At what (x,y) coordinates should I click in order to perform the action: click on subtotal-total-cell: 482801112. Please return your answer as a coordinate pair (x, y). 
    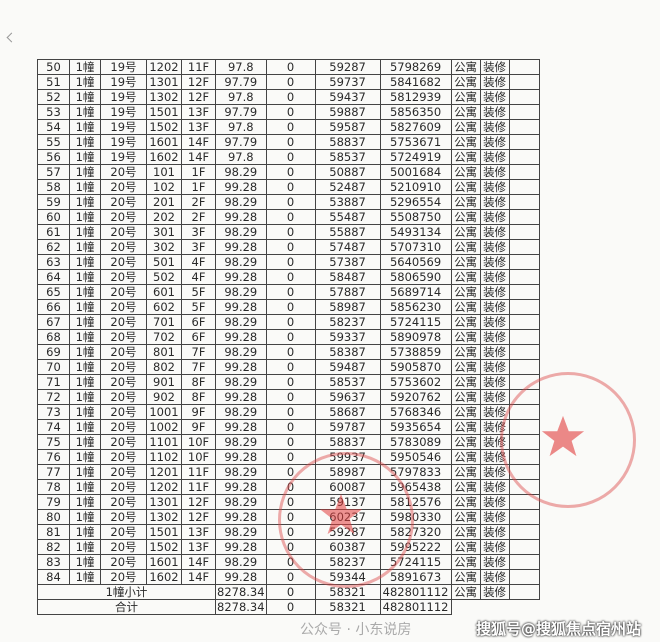
    Looking at the image, I should click on (415, 592).